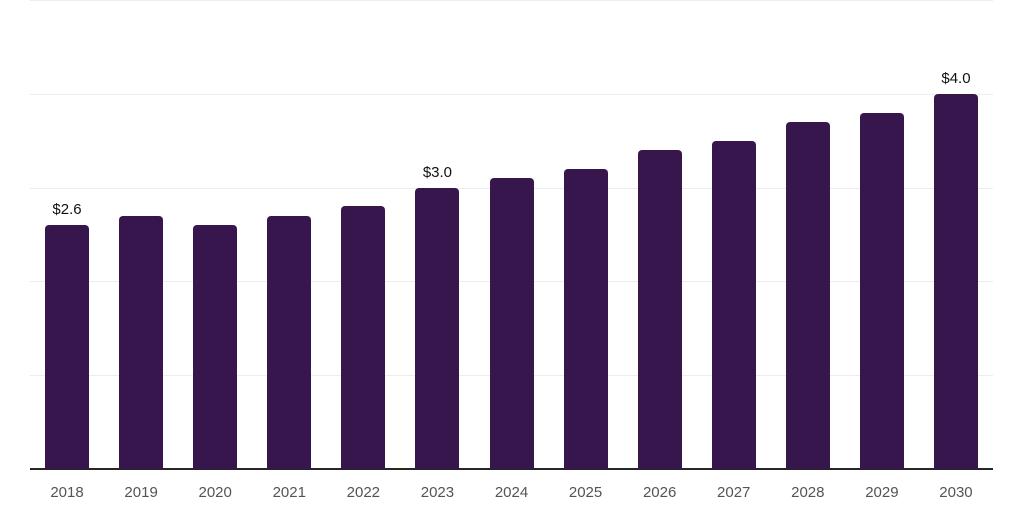 The width and height of the screenshot is (1024, 512). Describe the element at coordinates (67, 347) in the screenshot. I see `bar-2018` at that location.